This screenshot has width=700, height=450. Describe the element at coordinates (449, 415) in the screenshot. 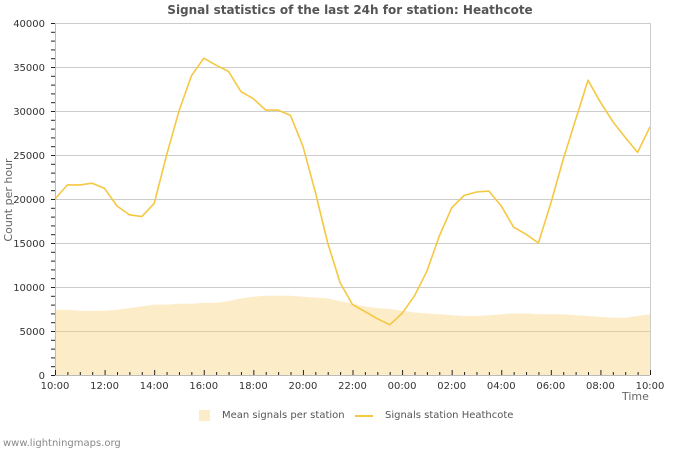

I see `legend-label-station: Signals station Heathcote` at that location.